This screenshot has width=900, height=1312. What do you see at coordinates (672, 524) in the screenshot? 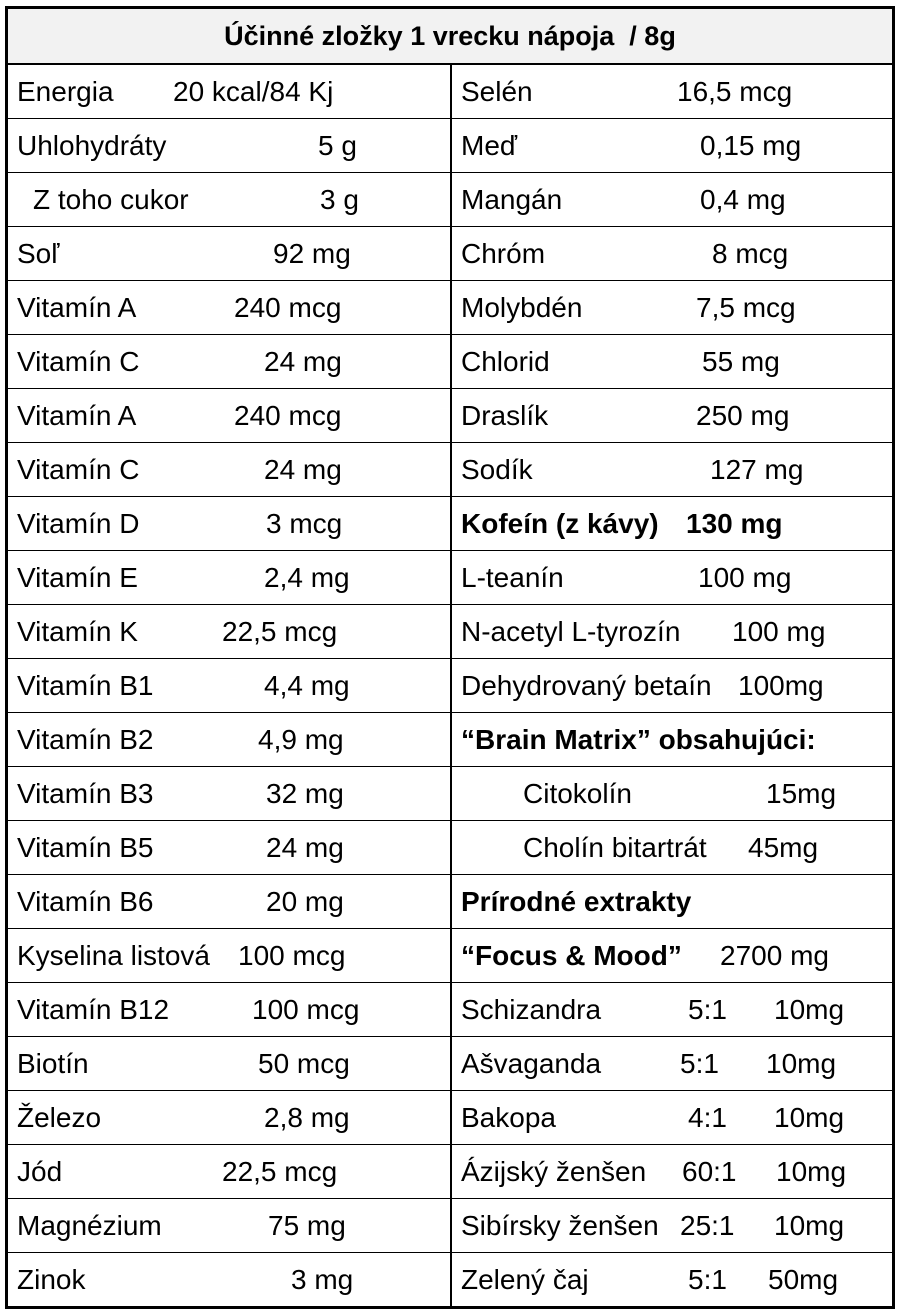
I see `right-cell: Kofeín (z kávy) 130 mg` at bounding box center [672, 524].